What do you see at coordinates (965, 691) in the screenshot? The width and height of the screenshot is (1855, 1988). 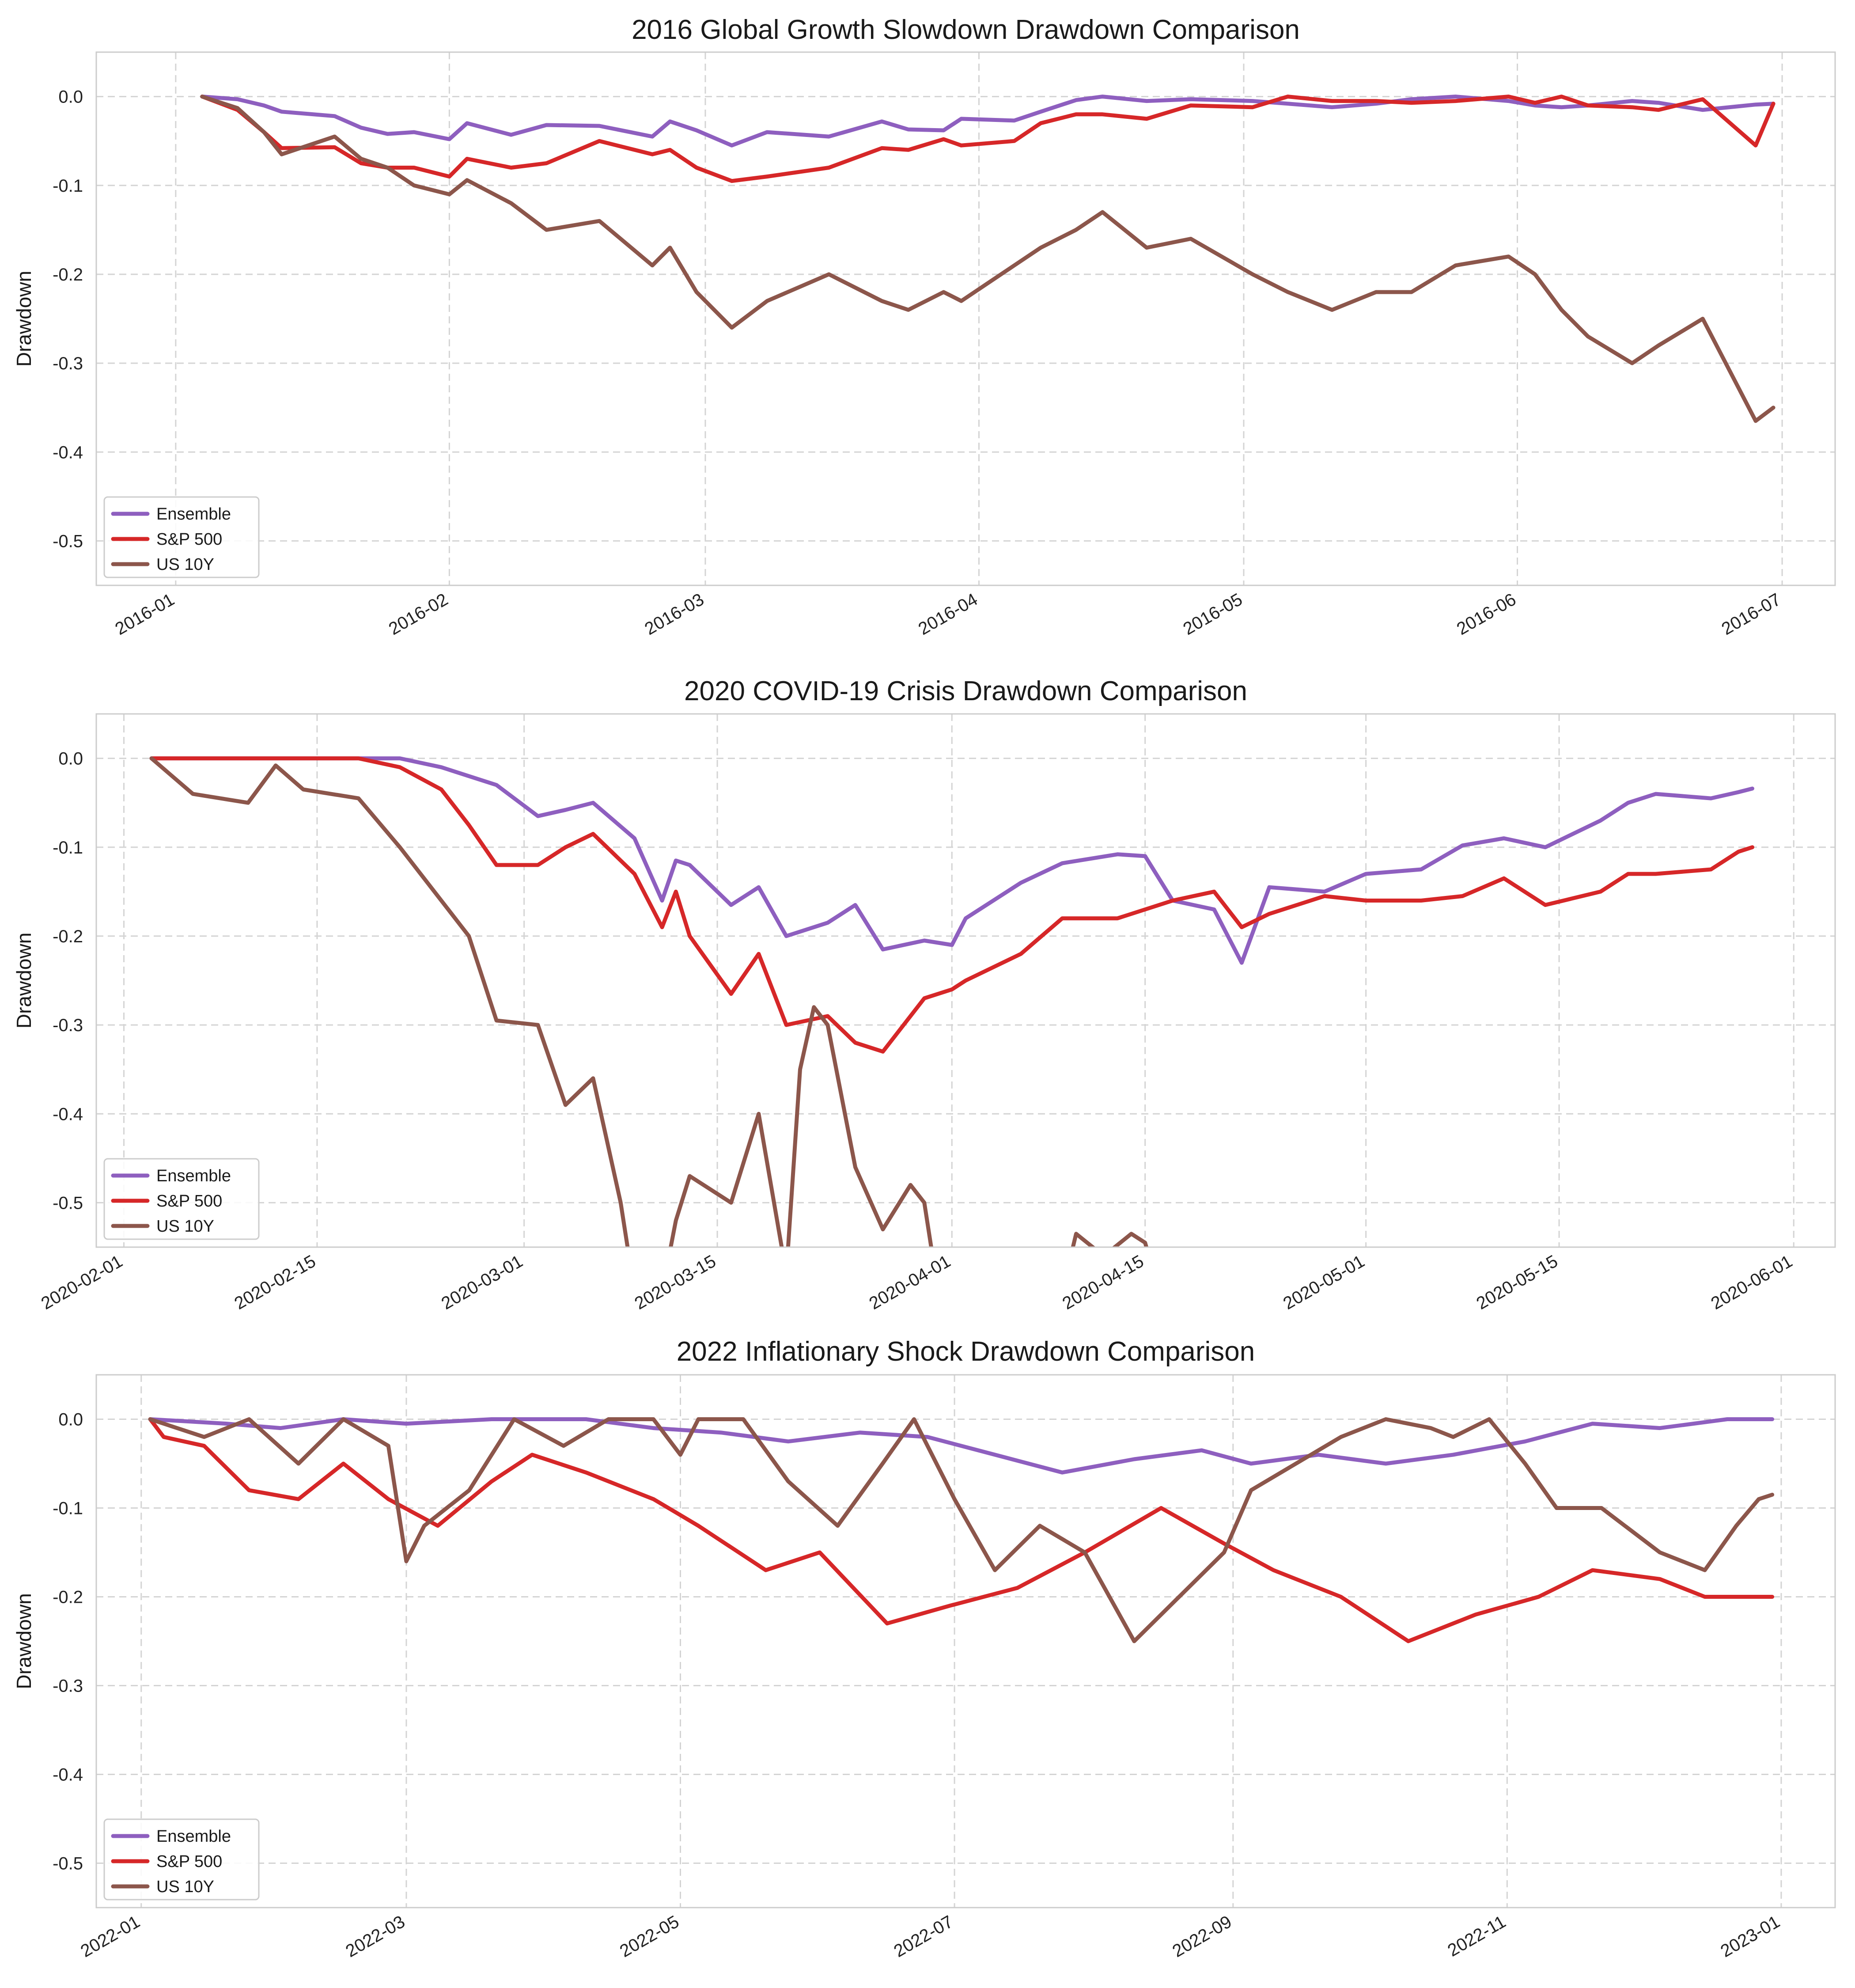 I see `chart-title: 2020 COVID-19 Crisis Drawdown Comparison` at bounding box center [965, 691].